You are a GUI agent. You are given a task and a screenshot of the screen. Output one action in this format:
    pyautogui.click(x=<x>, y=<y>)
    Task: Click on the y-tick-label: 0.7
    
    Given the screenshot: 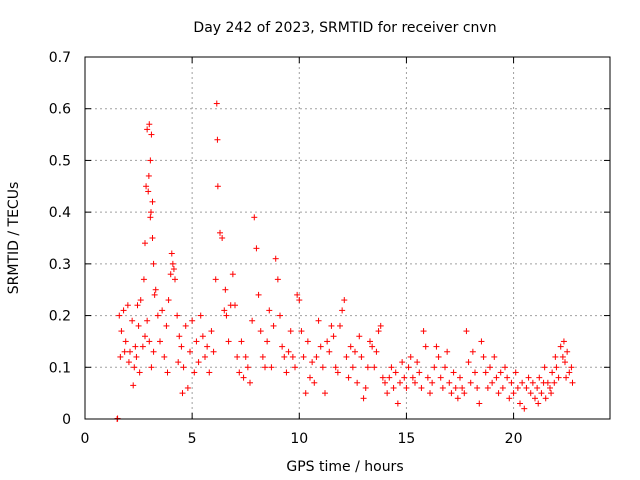 What is the action you would take?
    pyautogui.click(x=60, y=58)
    